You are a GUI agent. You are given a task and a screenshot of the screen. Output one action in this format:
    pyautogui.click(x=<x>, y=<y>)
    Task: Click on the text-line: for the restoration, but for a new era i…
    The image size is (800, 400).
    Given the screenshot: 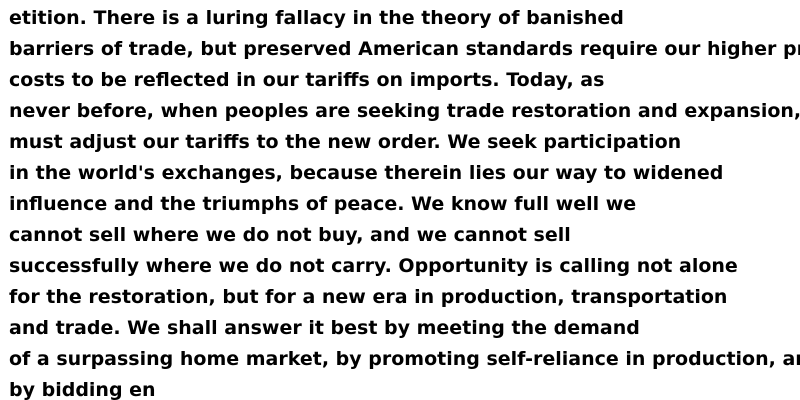 What is the action you would take?
    pyautogui.click(x=368, y=297)
    